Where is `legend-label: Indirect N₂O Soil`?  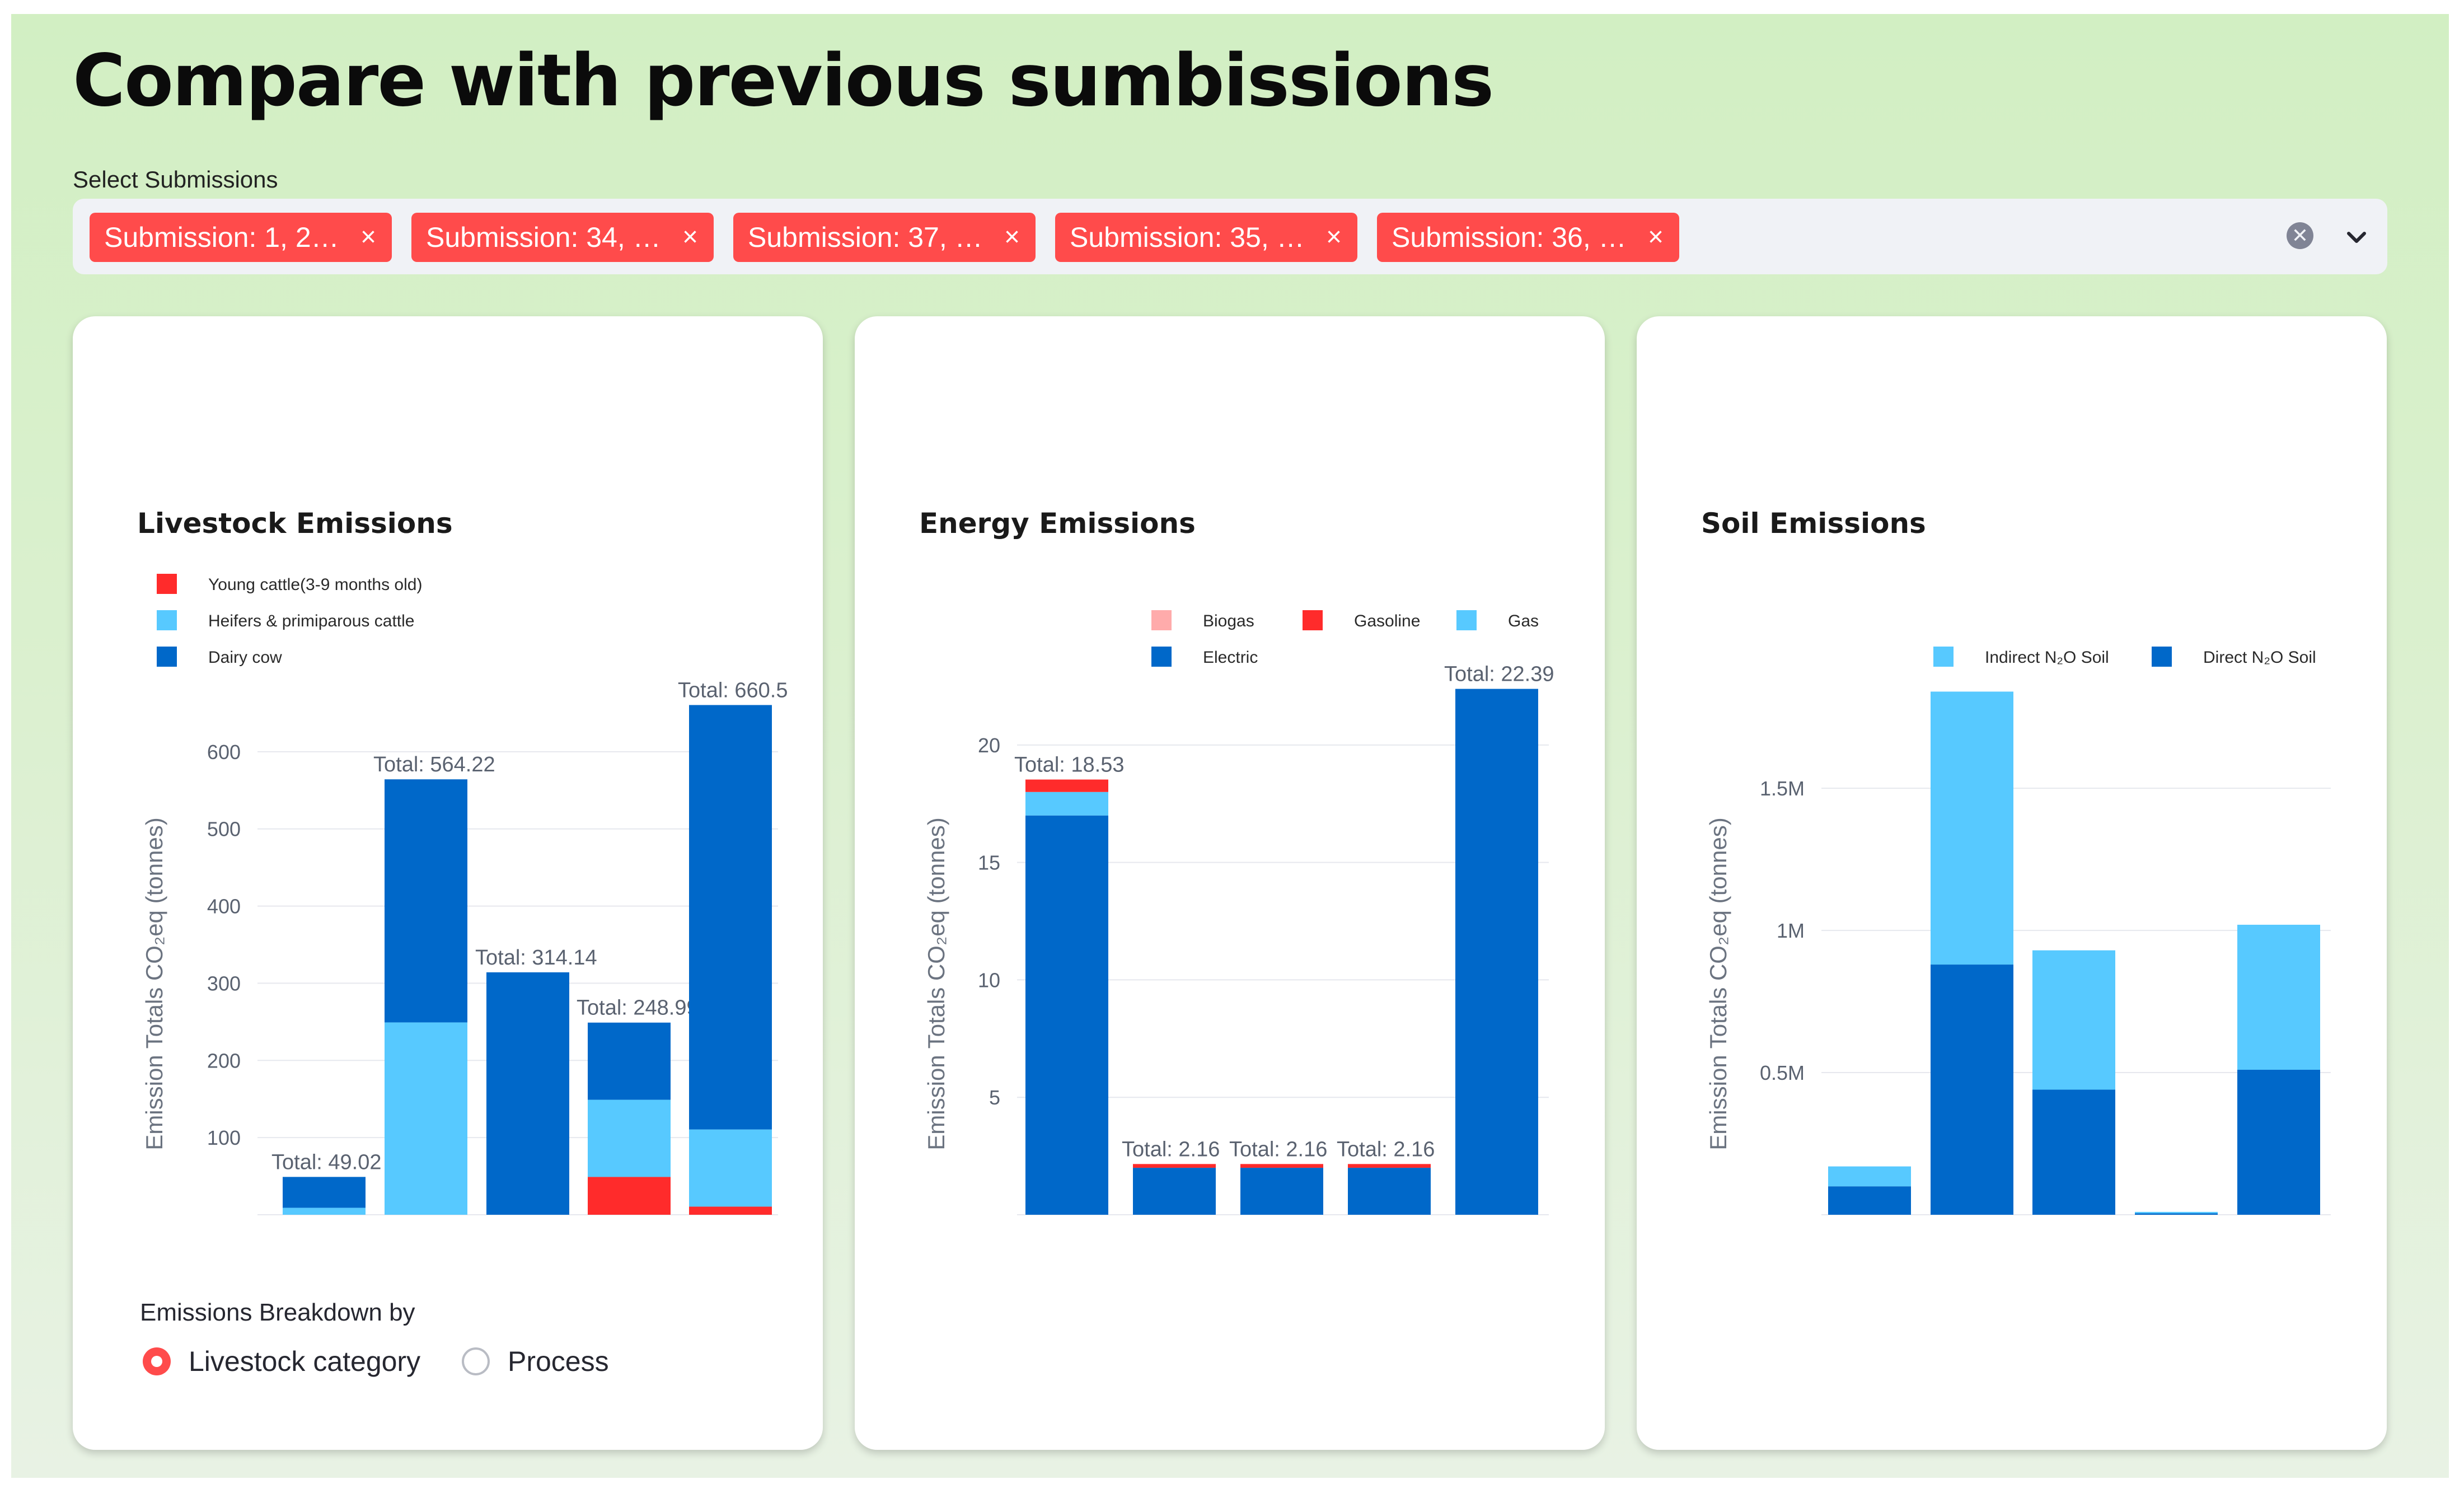 legend-label: Indirect N₂O Soil is located at coordinates (2047, 657).